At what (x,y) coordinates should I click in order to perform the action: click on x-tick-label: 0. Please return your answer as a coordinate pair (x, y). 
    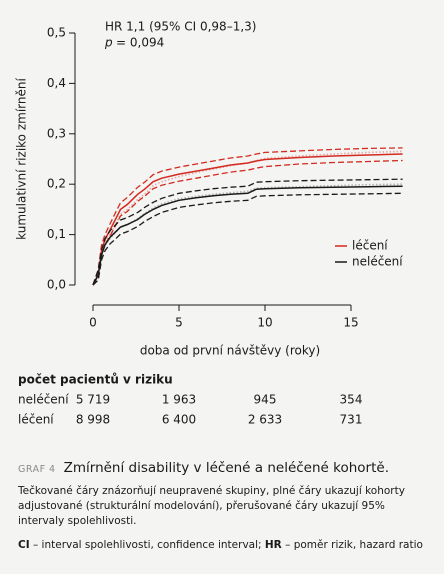
    Looking at the image, I should click on (93, 323).